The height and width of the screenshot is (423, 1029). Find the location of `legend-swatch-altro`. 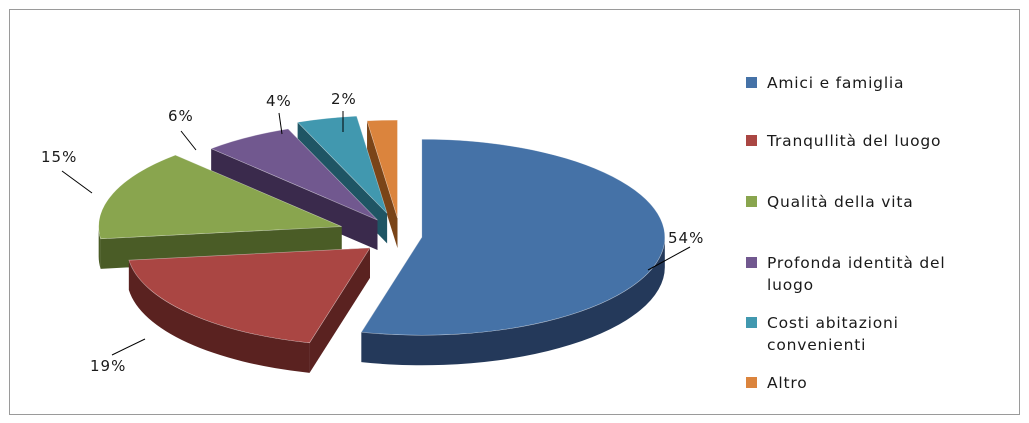

legend-swatch-altro is located at coordinates (751, 382).